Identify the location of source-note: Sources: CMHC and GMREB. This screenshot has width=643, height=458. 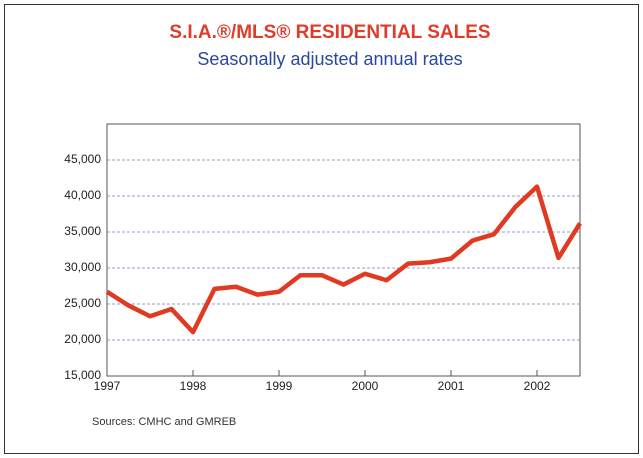
(164, 422).